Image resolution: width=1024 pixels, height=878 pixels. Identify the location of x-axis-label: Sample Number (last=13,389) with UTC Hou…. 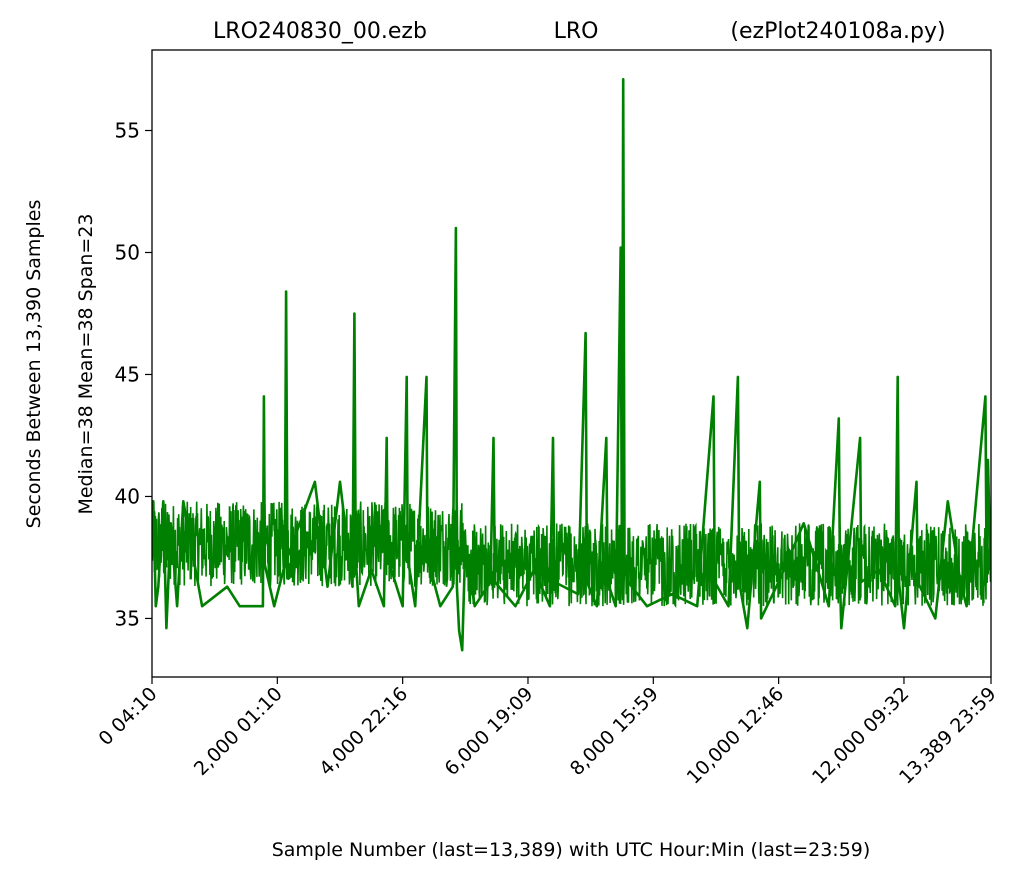
(571, 850).